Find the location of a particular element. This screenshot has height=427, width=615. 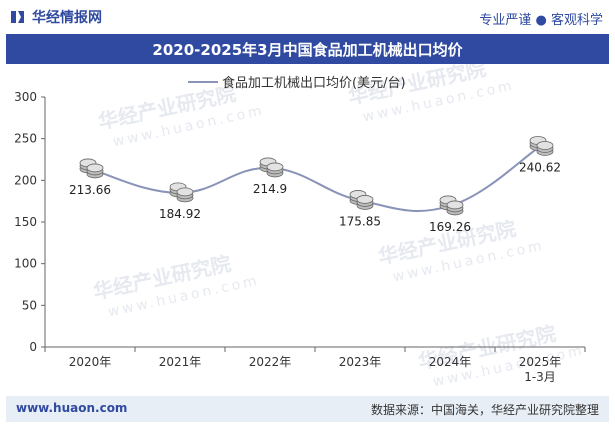

brand-logo-icon is located at coordinates (17, 17).